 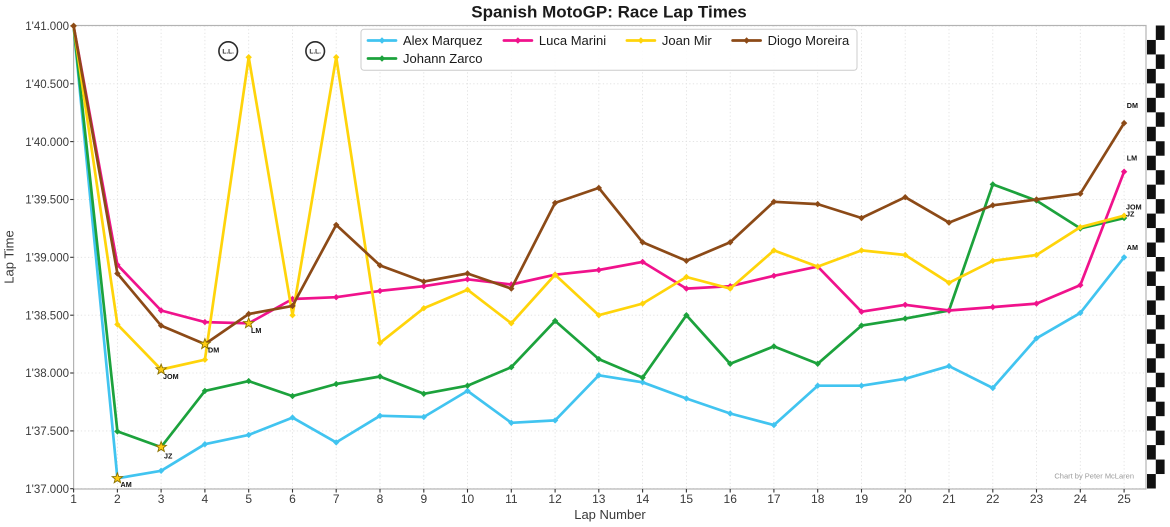 What do you see at coordinates (687, 499) in the screenshot?
I see `svg-text: 15` at bounding box center [687, 499].